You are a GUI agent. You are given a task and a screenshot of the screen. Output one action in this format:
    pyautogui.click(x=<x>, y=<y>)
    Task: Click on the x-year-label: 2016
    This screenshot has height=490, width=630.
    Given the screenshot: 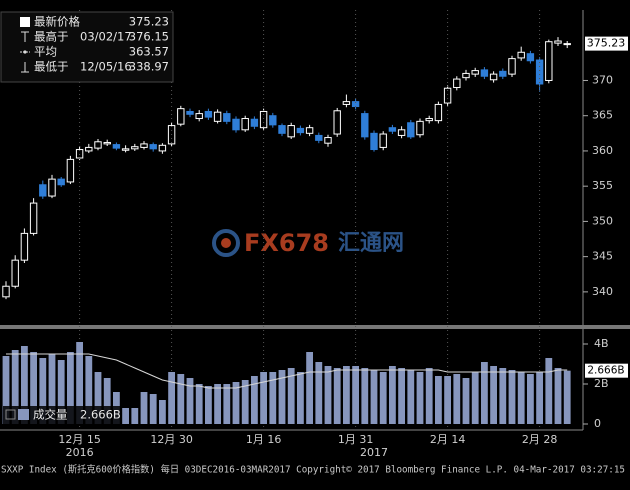 What is the action you would take?
    pyautogui.click(x=80, y=452)
    